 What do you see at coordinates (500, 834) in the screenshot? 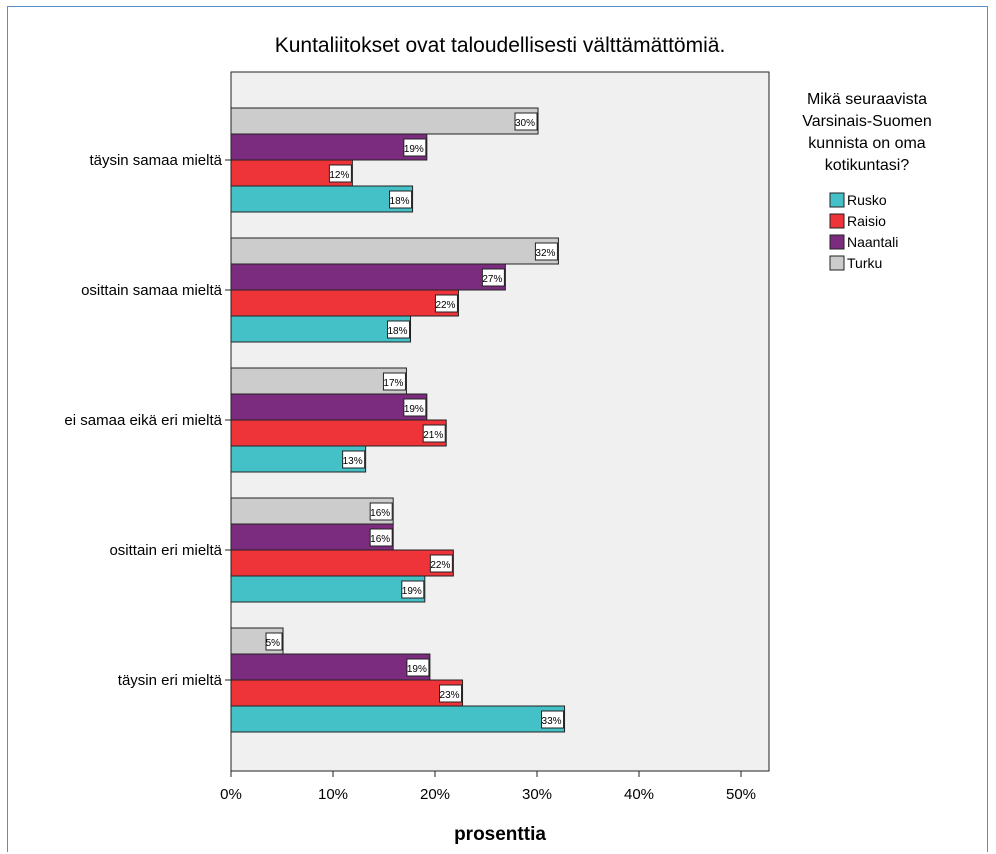
I see `x-axis-label: prosenttia` at bounding box center [500, 834].